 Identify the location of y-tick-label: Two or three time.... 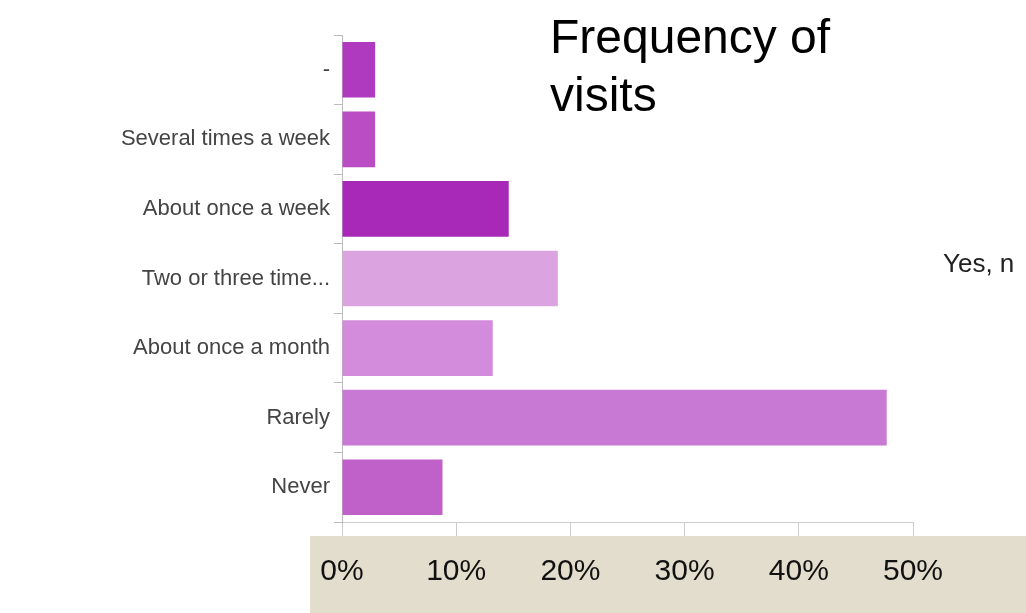
(235, 277).